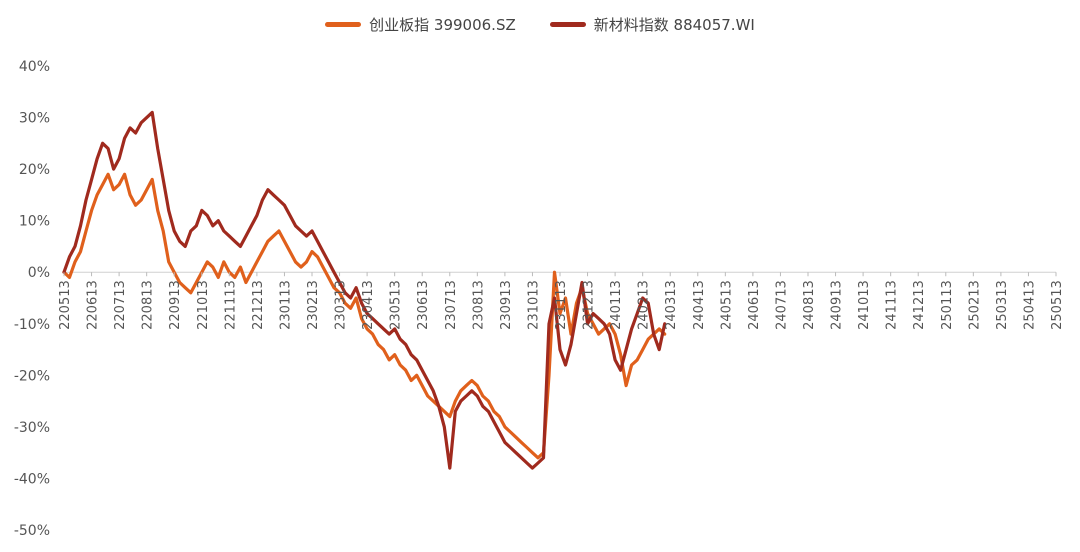  Describe the element at coordinates (1002, 305) in the screenshot. I see `x-tick-label: 250313` at that location.